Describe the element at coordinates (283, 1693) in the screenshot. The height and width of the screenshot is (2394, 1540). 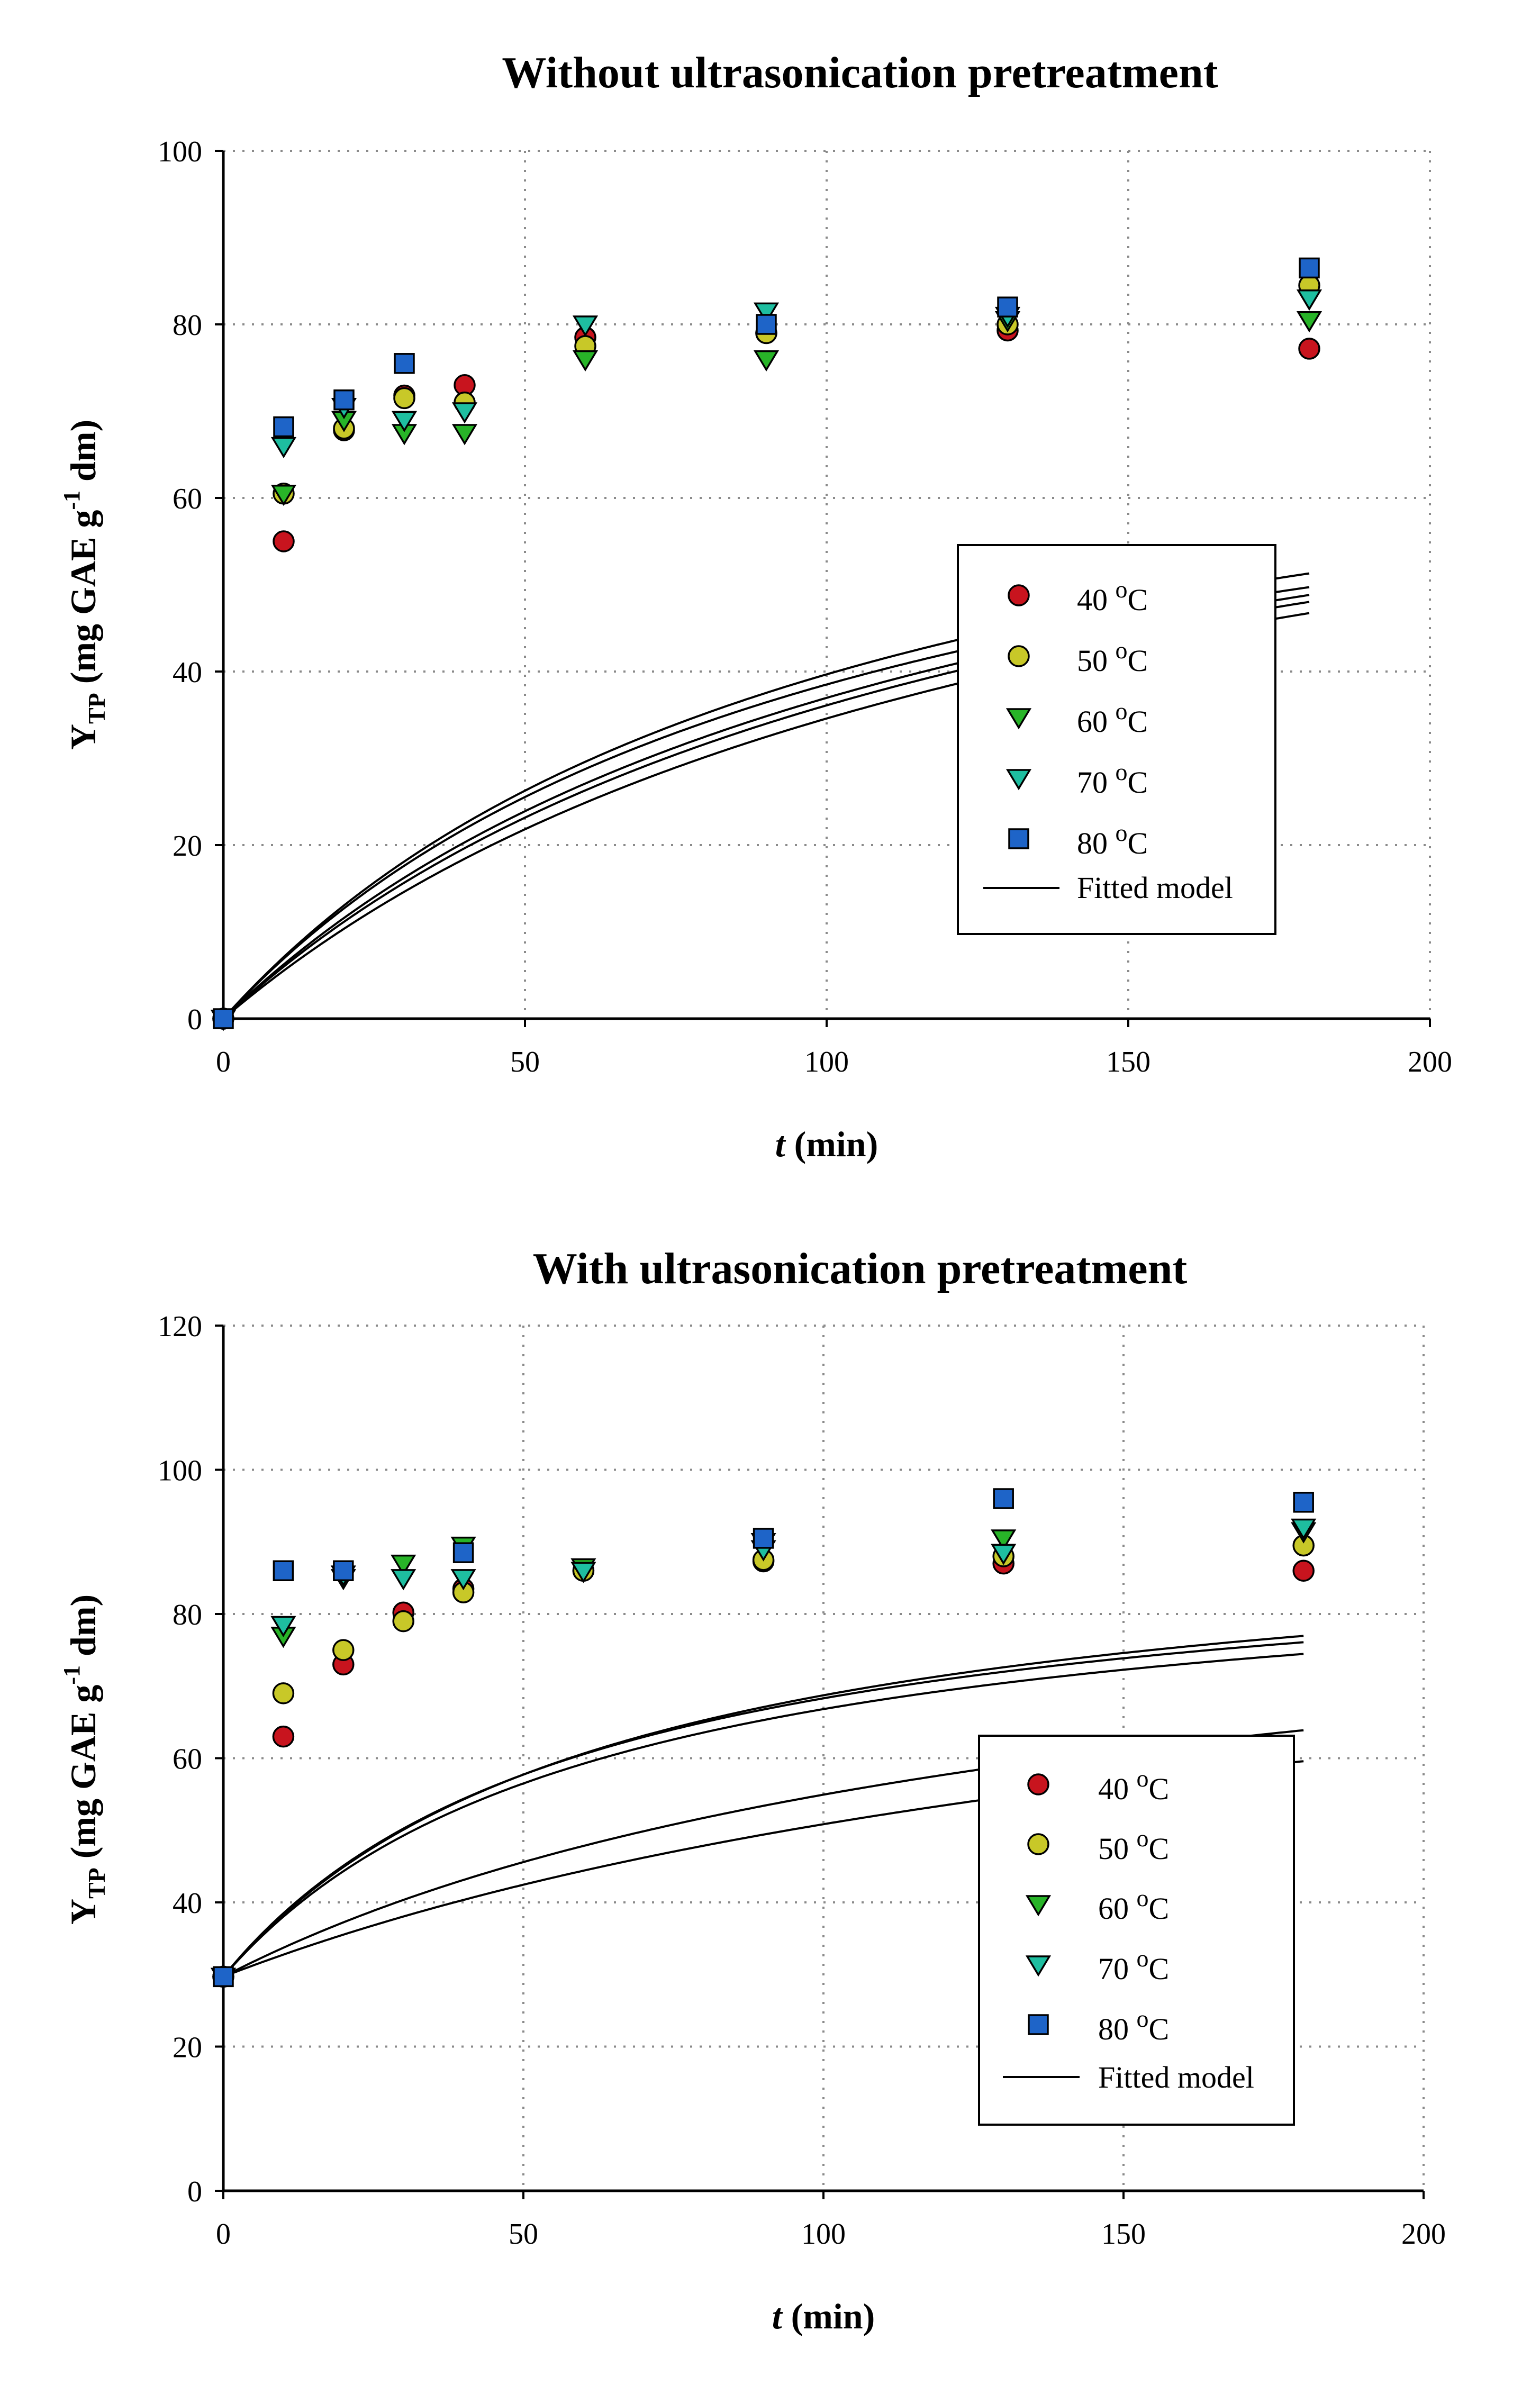
I see `data-point-50C` at that location.